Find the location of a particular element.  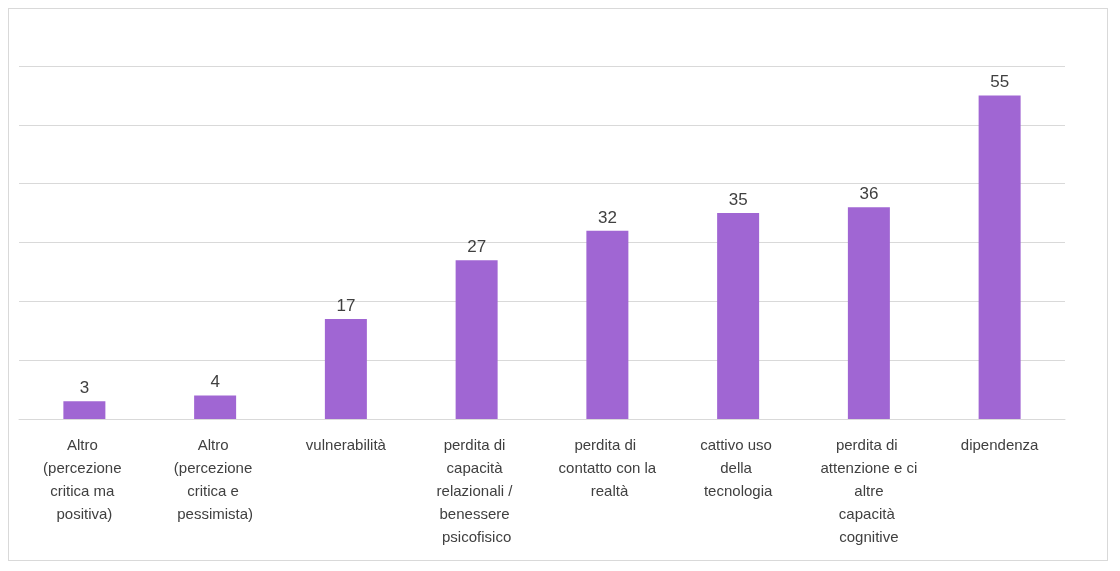

data-label: 32 is located at coordinates (607, 217).